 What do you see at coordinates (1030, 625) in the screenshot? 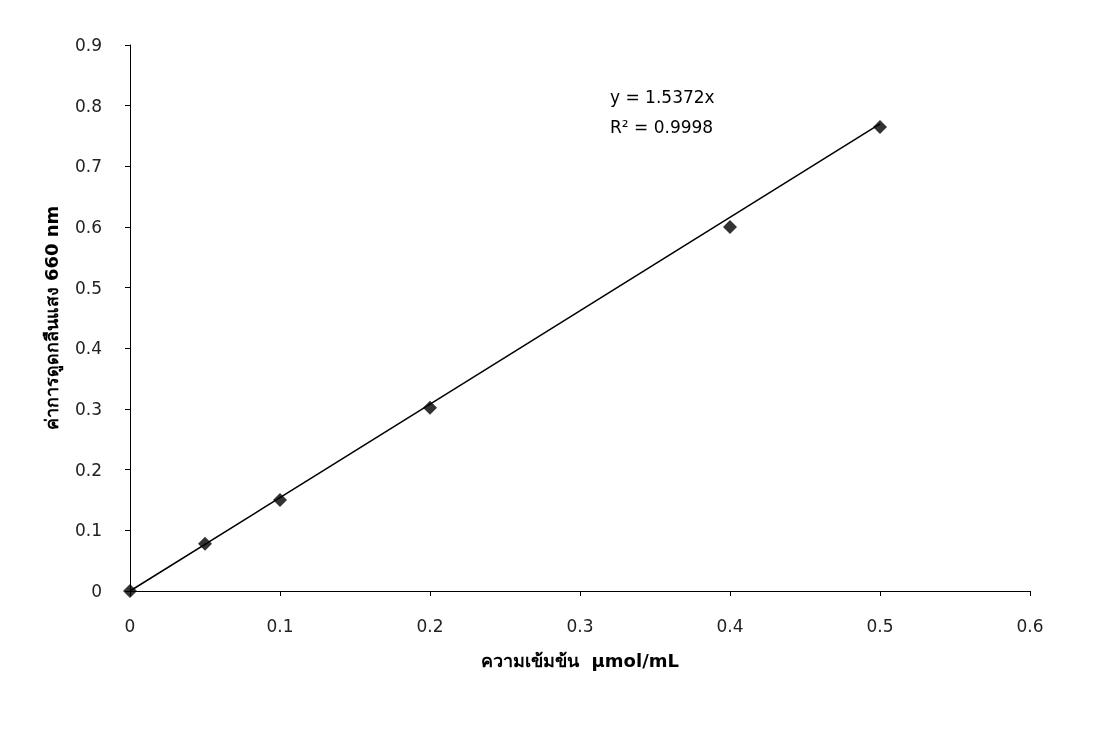
I see `x-tick-label: 0.6` at bounding box center [1030, 625].